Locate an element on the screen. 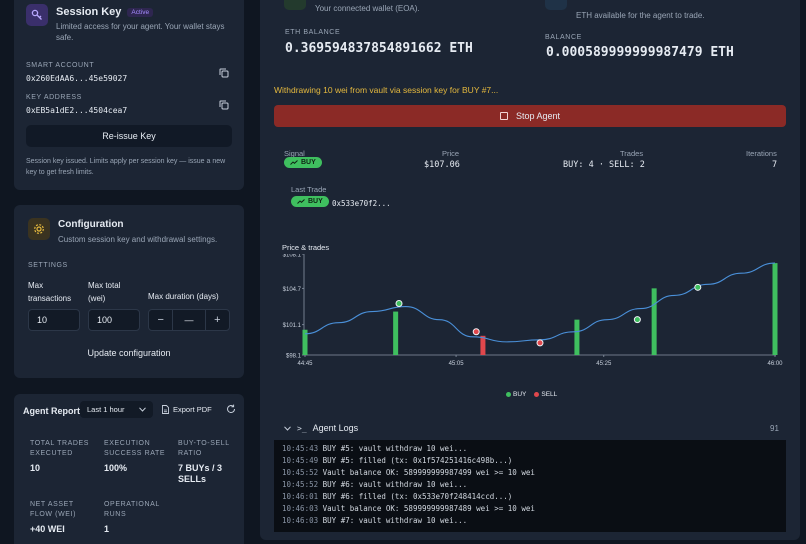 The image size is (806, 544). log-time: 10:46:01 is located at coordinates (300, 496).